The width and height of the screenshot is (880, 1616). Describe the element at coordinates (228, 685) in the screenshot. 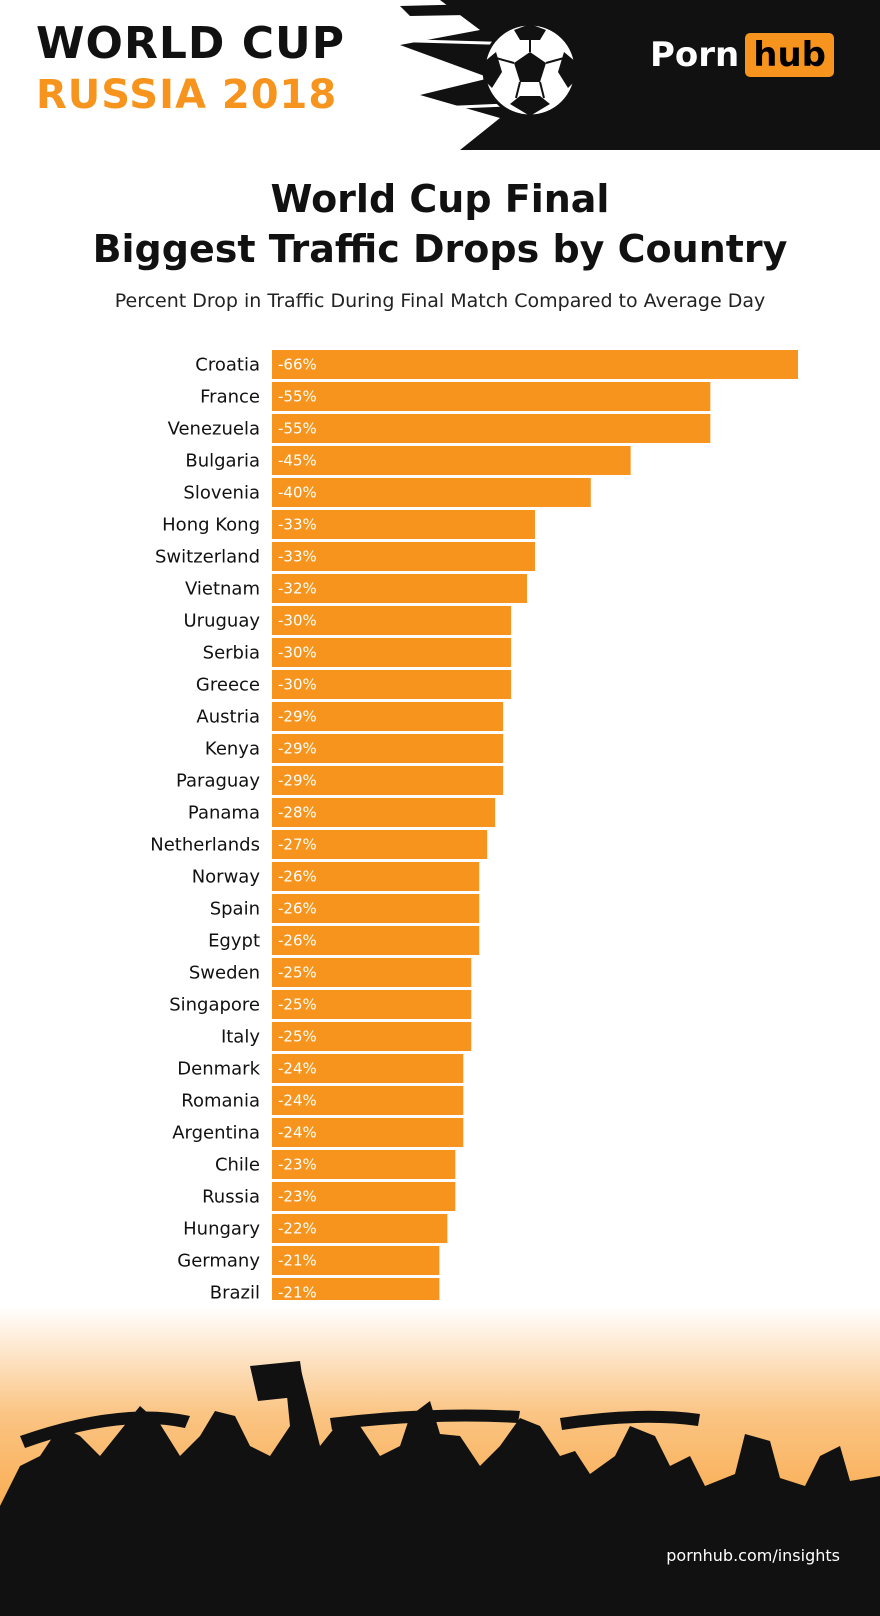

I see `category-label: Greece` at that location.